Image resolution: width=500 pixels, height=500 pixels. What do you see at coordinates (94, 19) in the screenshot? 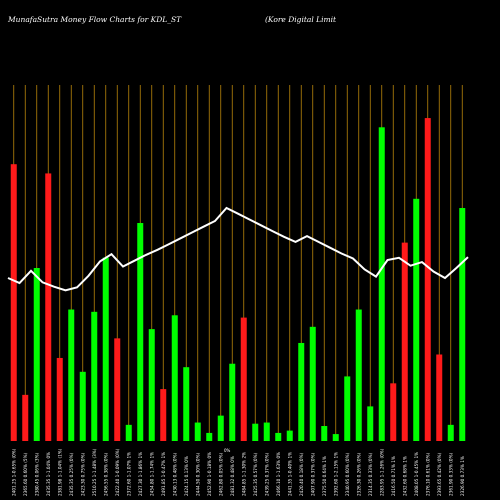
I see `chart-title: MunafaSutra Money Flow Charts for KDL_ST` at bounding box center [94, 19].